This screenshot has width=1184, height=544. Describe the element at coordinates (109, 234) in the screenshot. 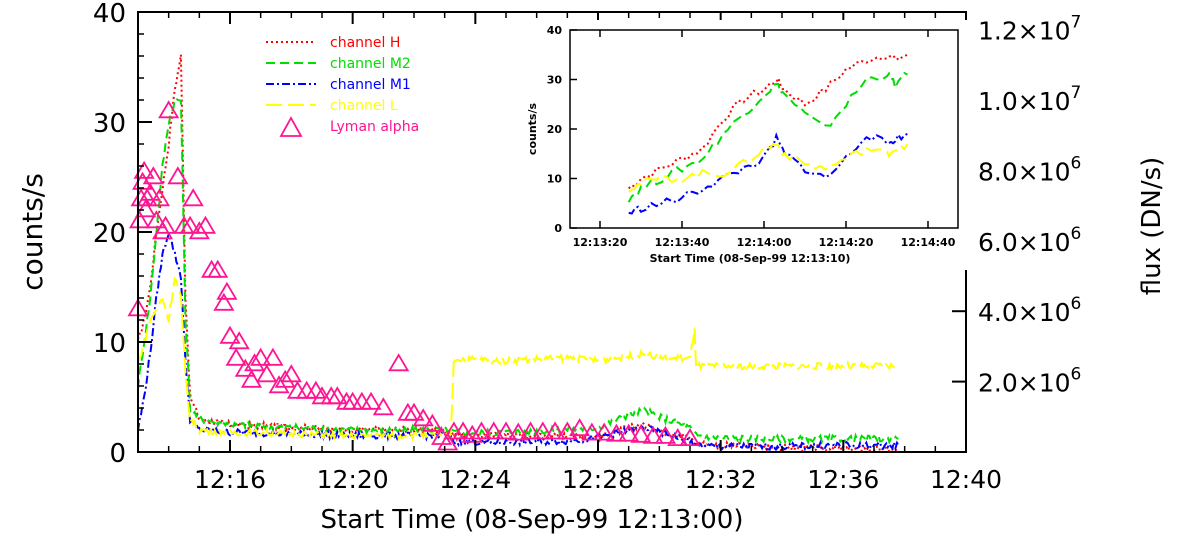

I see `y-tick-label: 20` at that location.